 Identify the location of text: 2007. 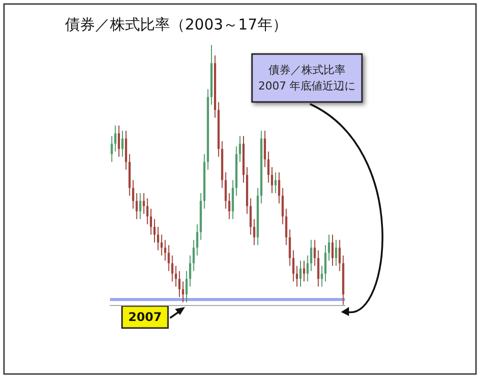
(145, 317).